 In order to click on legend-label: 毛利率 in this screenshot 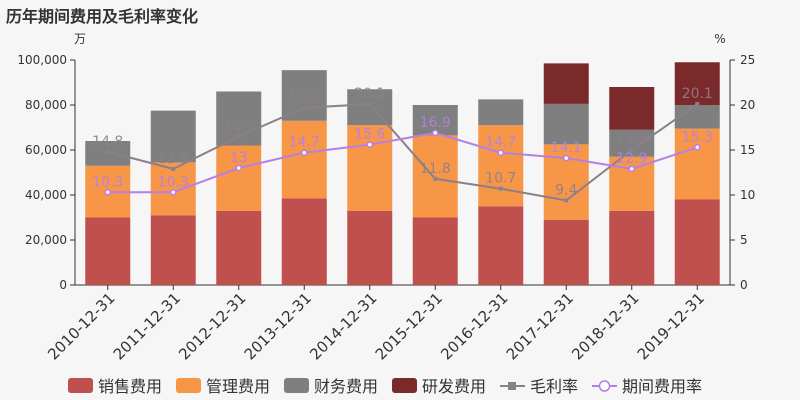, I will do `click(554, 386)`.